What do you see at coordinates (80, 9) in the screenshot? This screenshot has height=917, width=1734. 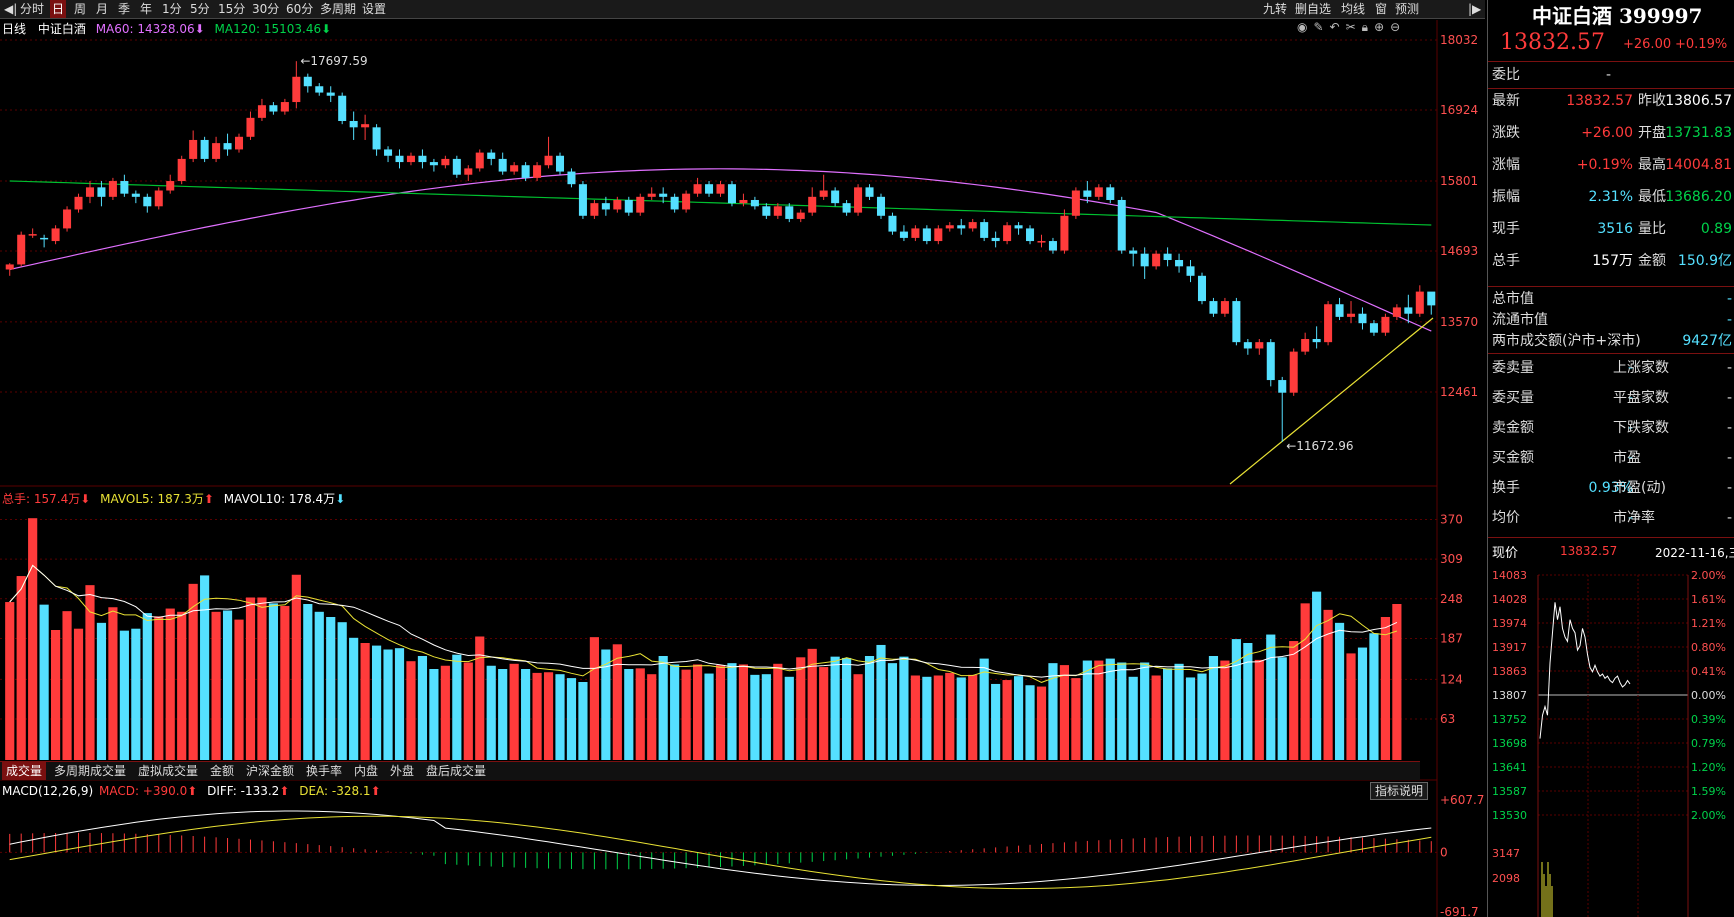 I see `period-tab-2: 周` at bounding box center [80, 9].